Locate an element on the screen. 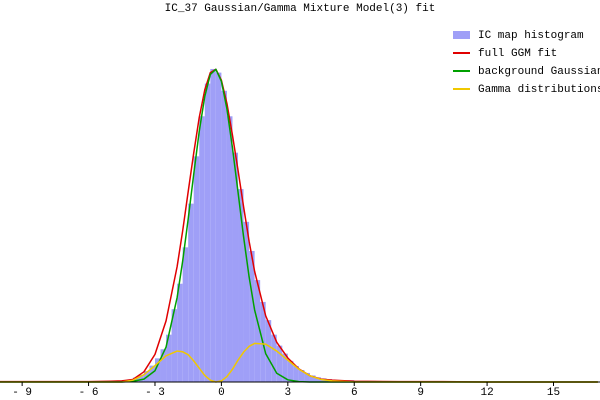 The width and height of the screenshot is (600, 400). x-tick-label: 12 is located at coordinates (486, 393).